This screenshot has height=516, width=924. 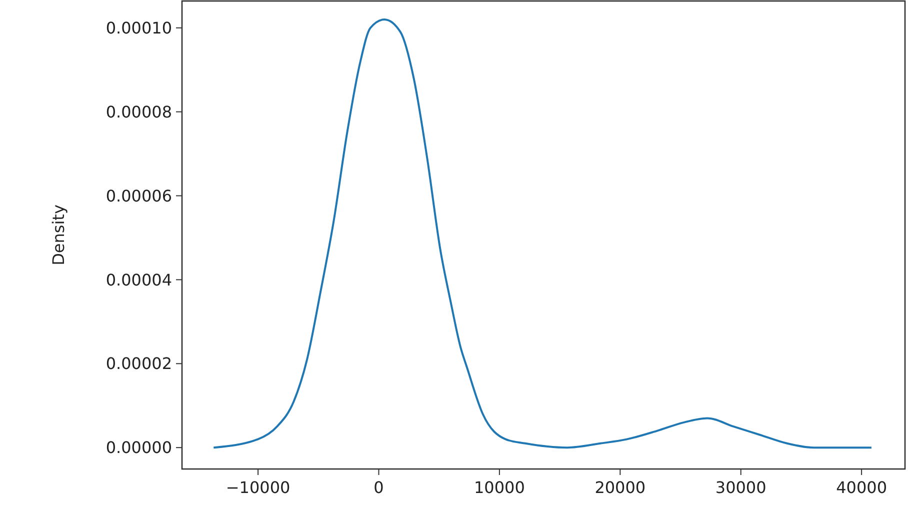 I want to click on x-tick-label: 10000, so click(x=499, y=487).